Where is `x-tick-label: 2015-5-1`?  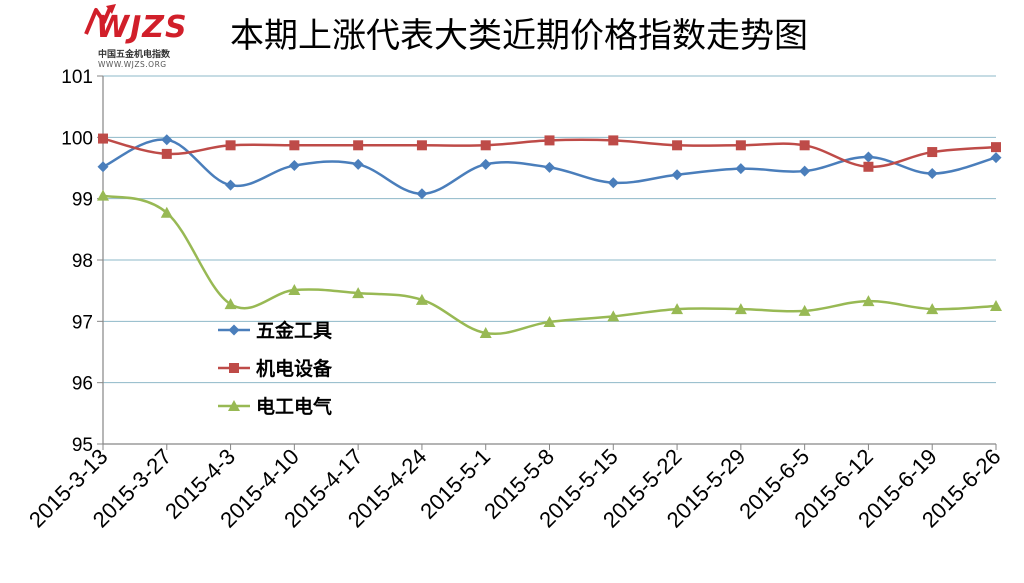 x-tick-label: 2015-5-1 is located at coordinates (455, 484).